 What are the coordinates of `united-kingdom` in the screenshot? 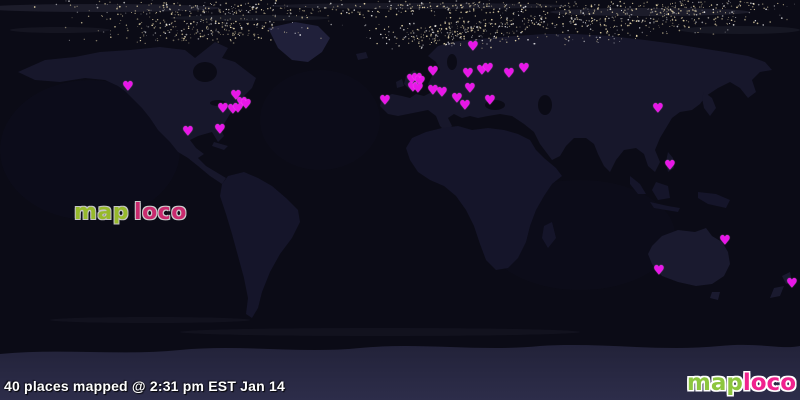 It's located at (412, 80).